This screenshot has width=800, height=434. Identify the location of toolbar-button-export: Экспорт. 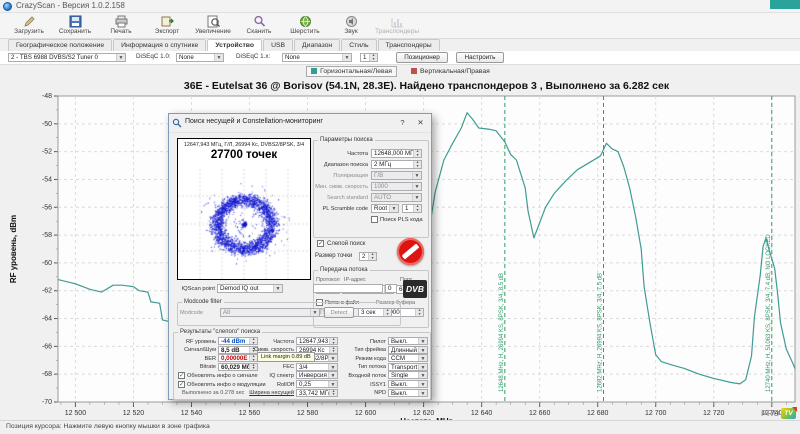
(167, 25).